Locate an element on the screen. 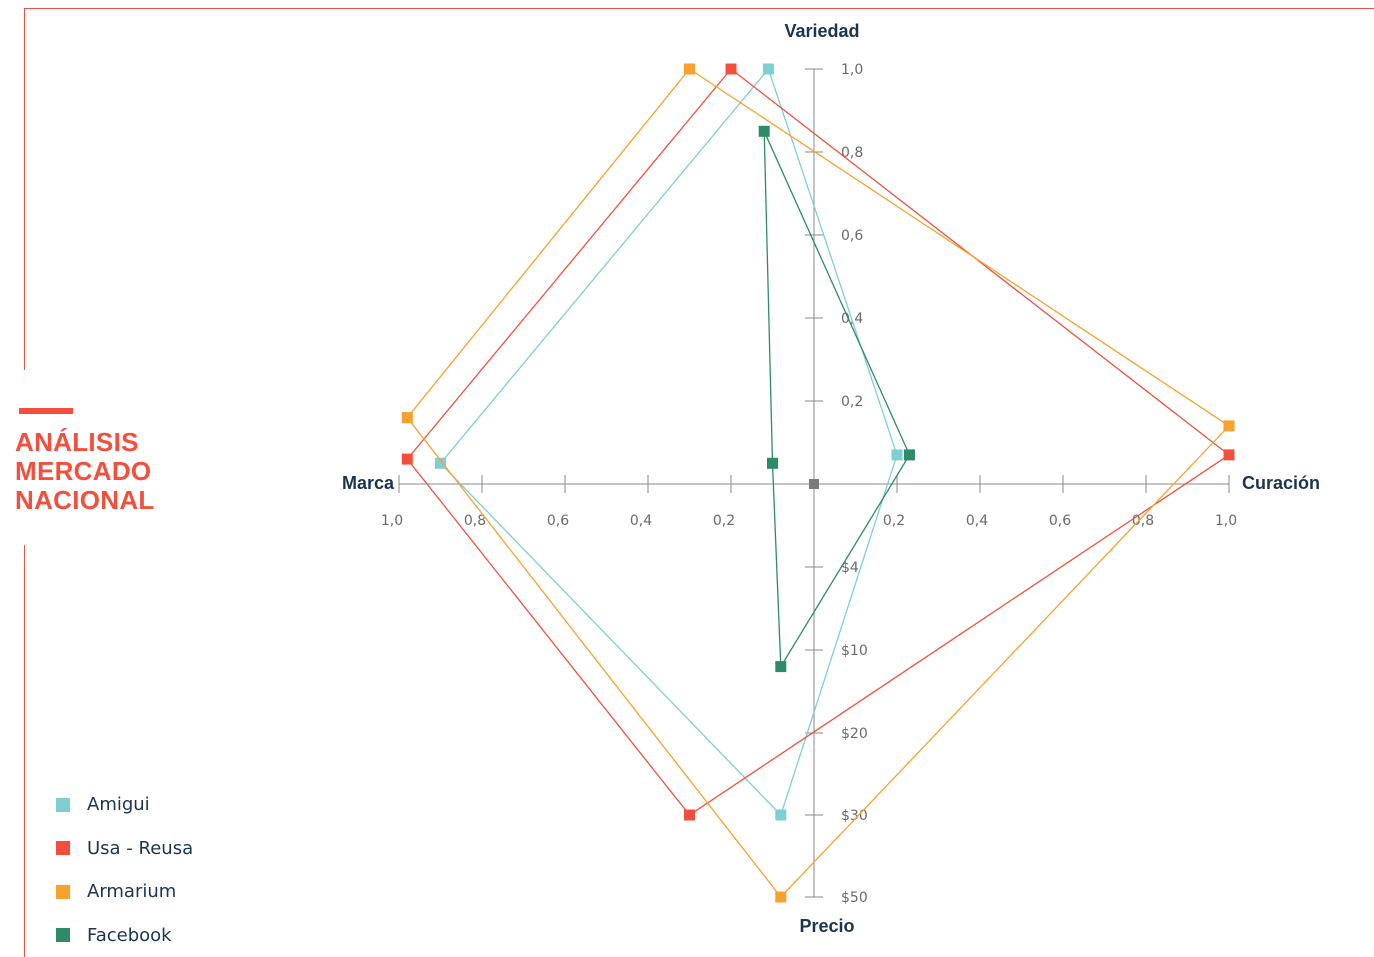 The width and height of the screenshot is (1374, 957). legend-label-amigui: Amigui is located at coordinates (118, 805).